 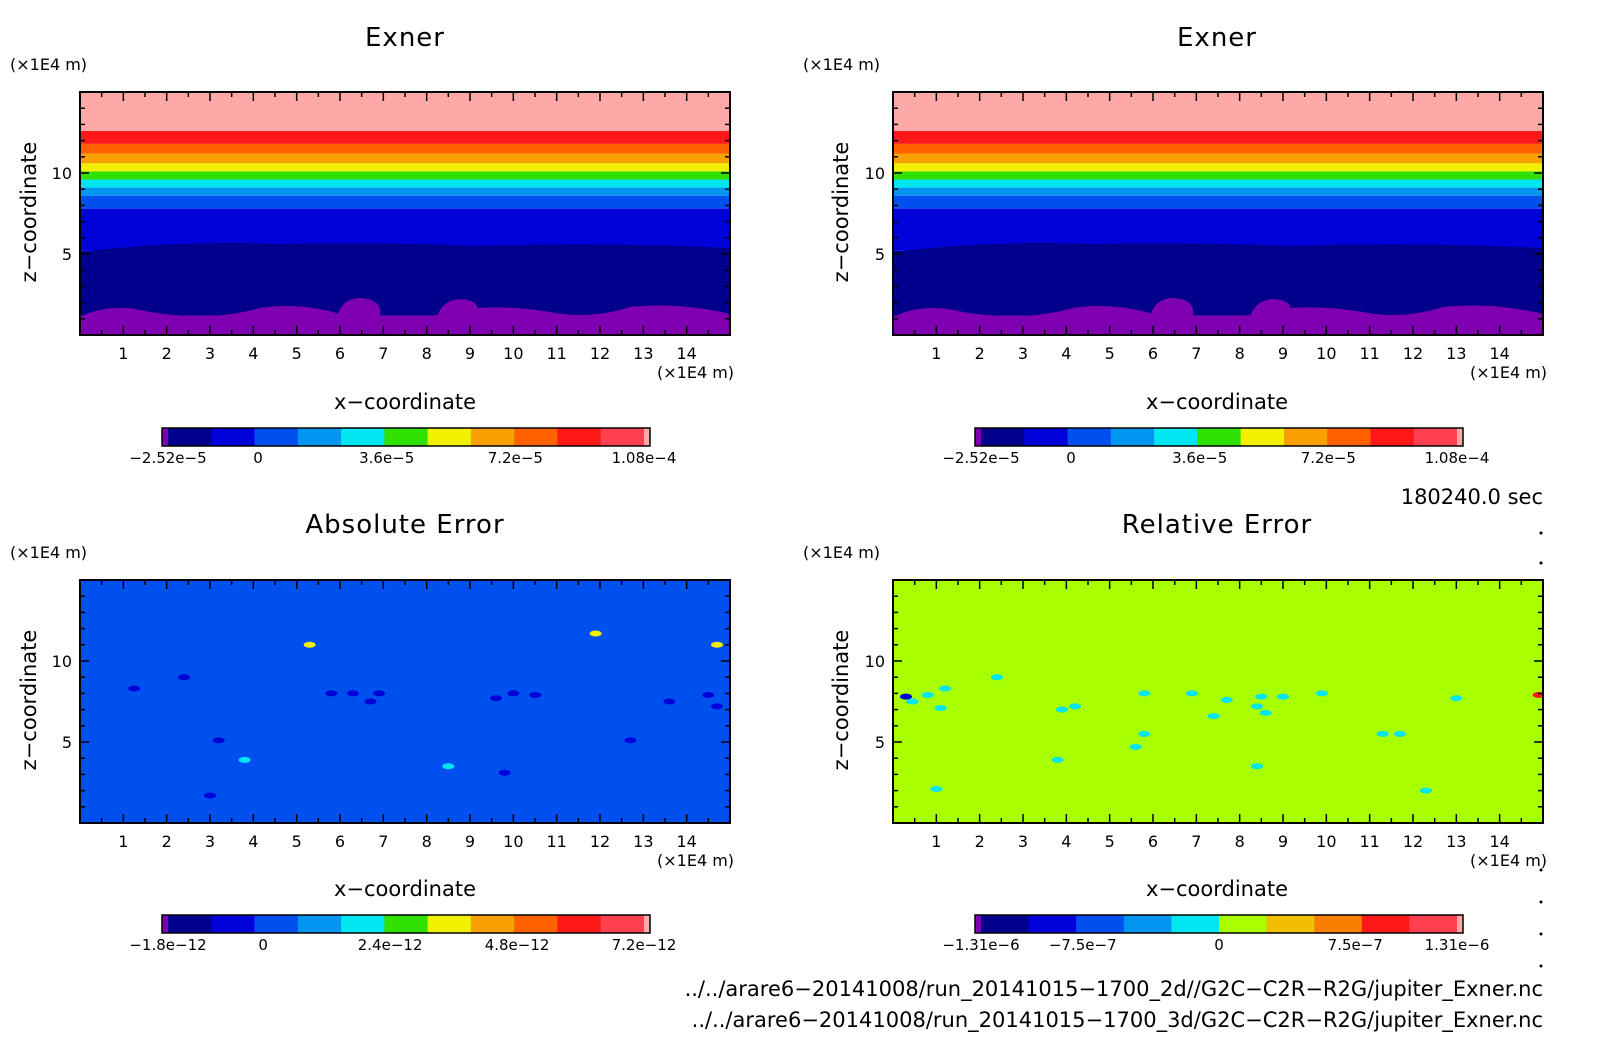 I want to click on x-unit-label: (×1E4 m), so click(x=1508, y=860).